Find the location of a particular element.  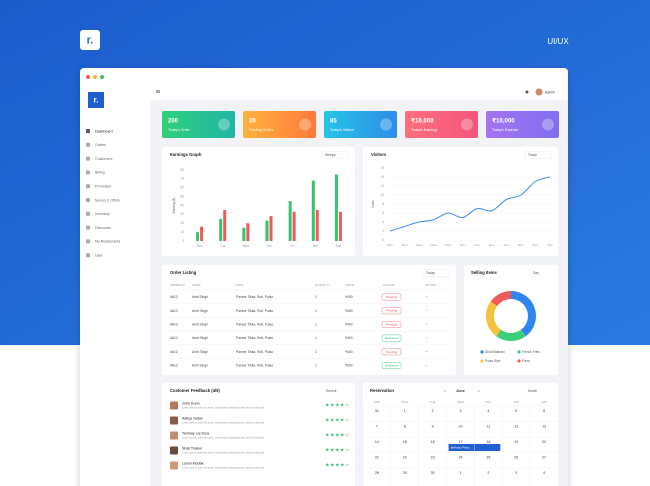

date: 27 is located at coordinates (544, 457).